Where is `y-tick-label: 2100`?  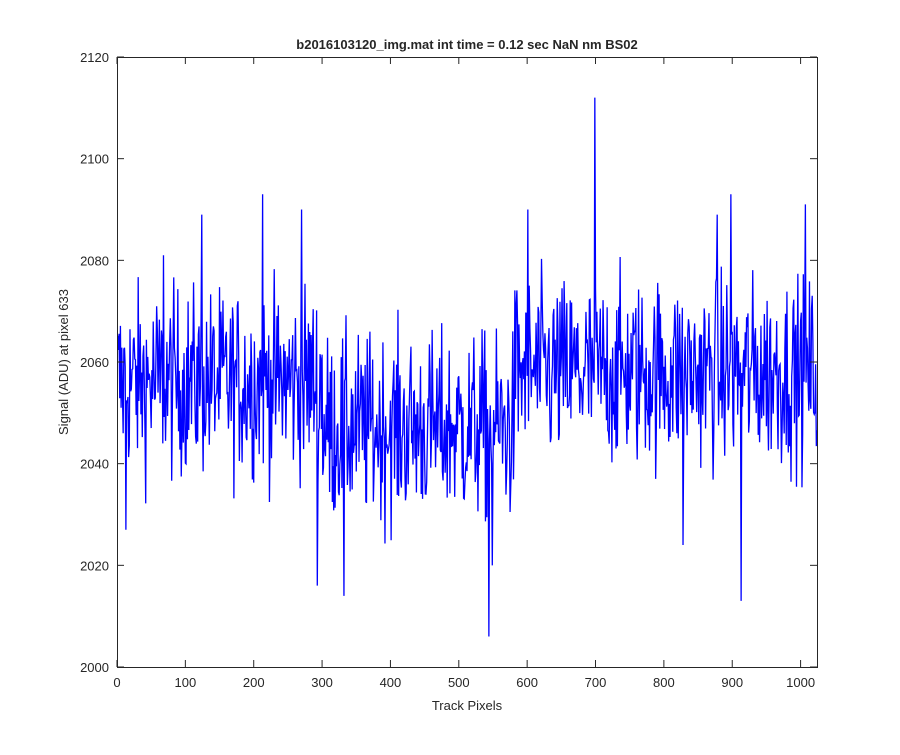 y-tick-label: 2100 is located at coordinates (94, 159).